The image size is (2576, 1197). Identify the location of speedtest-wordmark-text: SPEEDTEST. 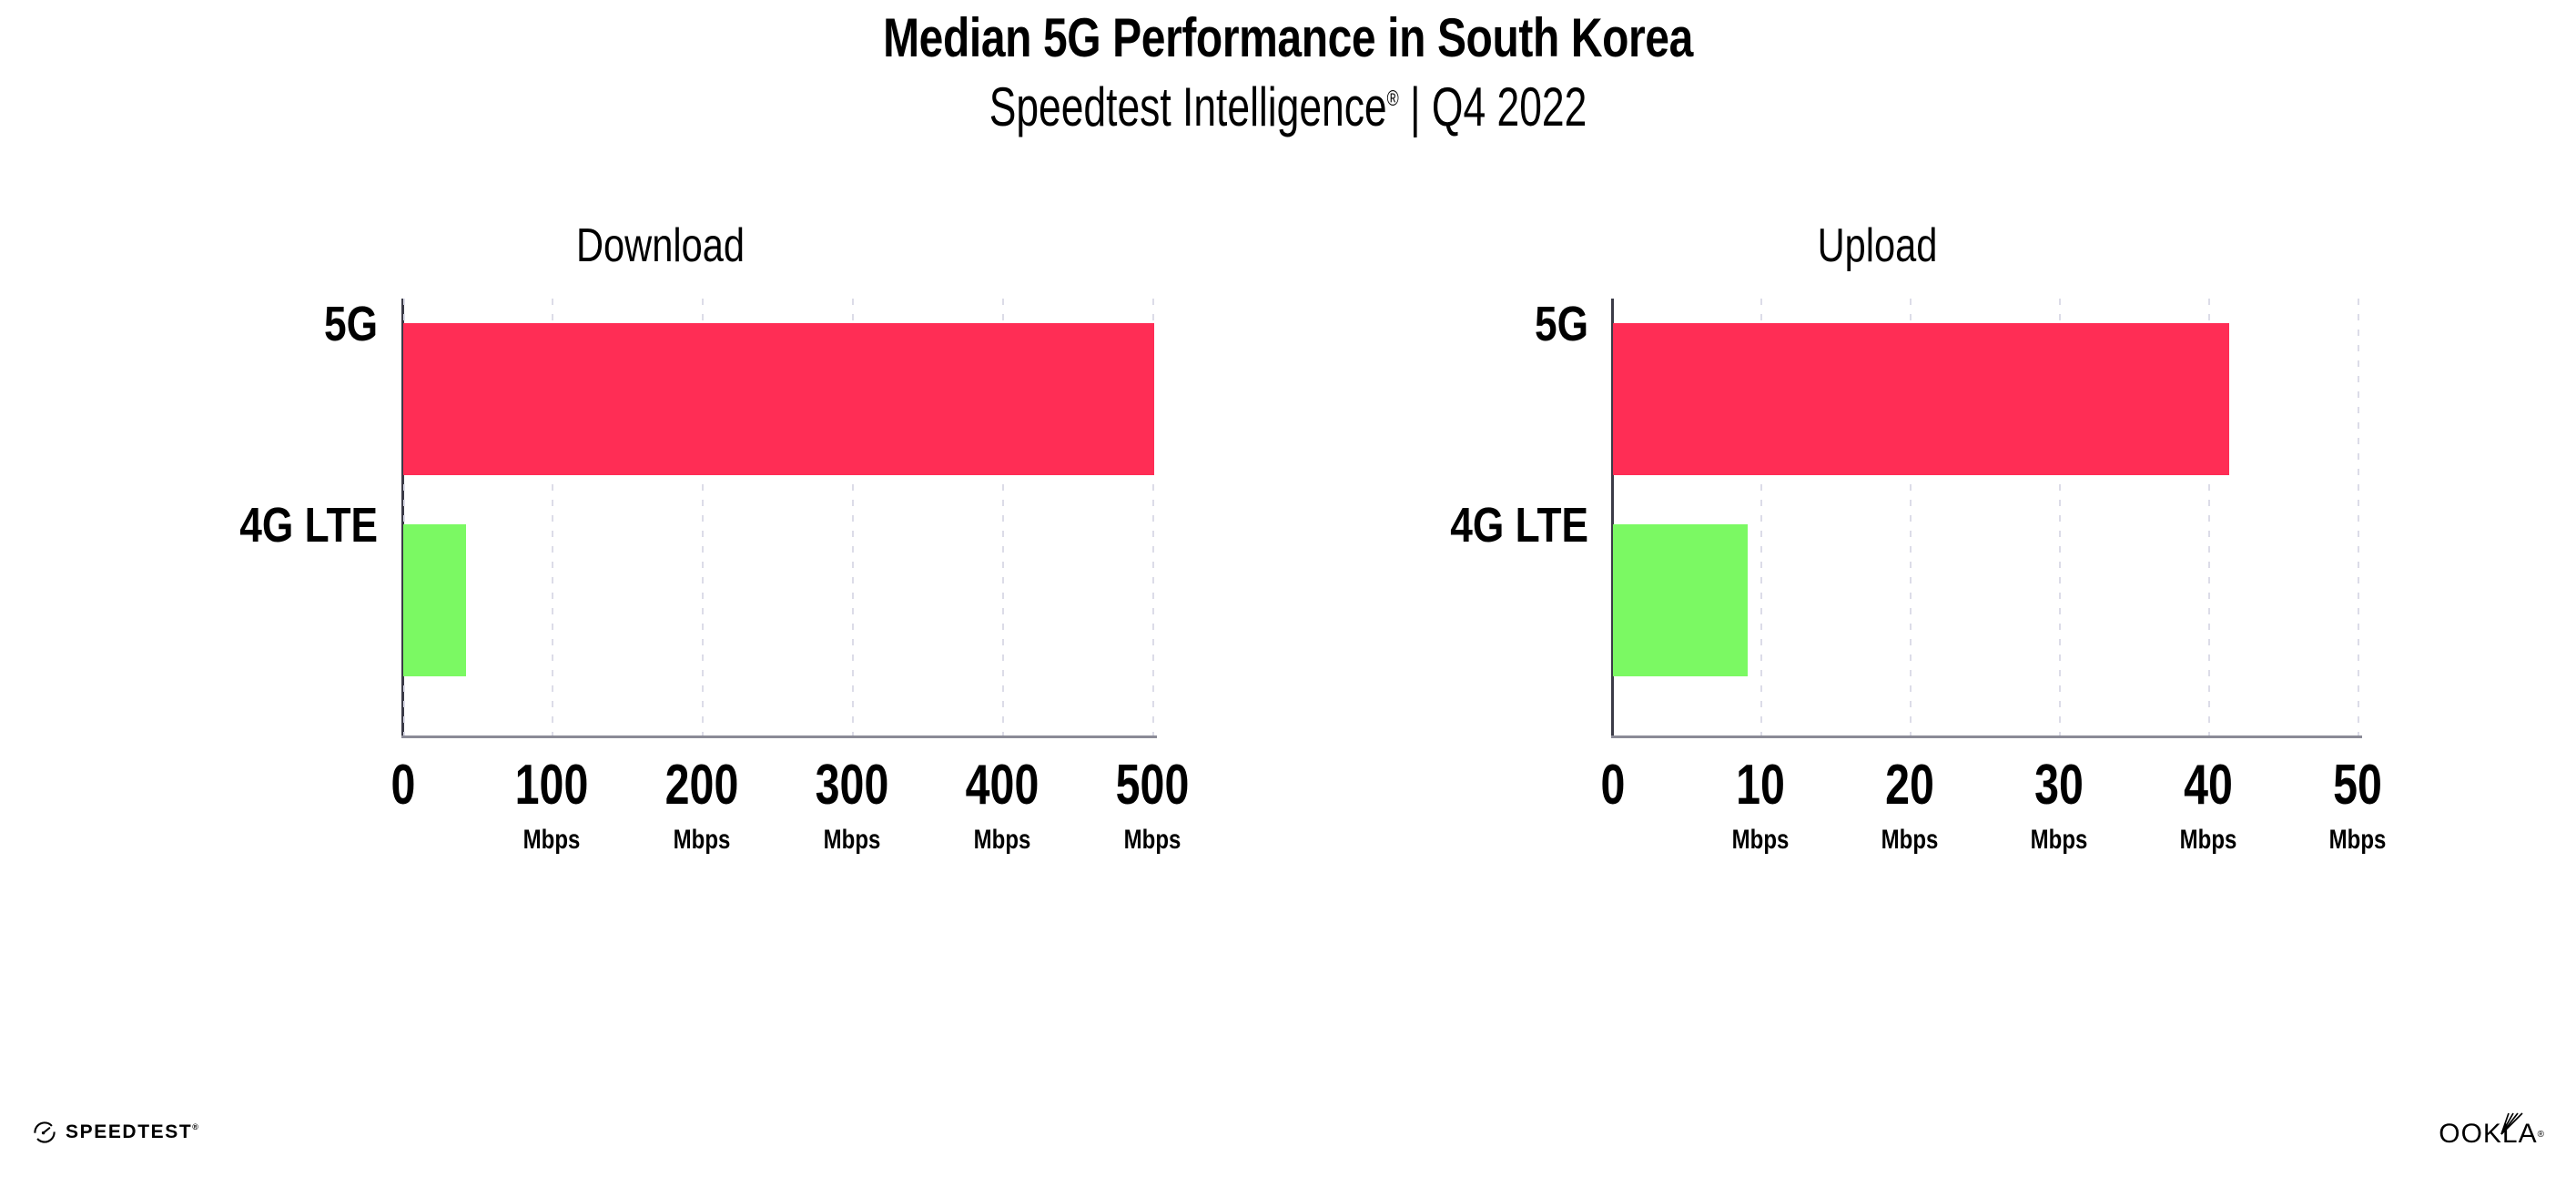
(129, 1131).